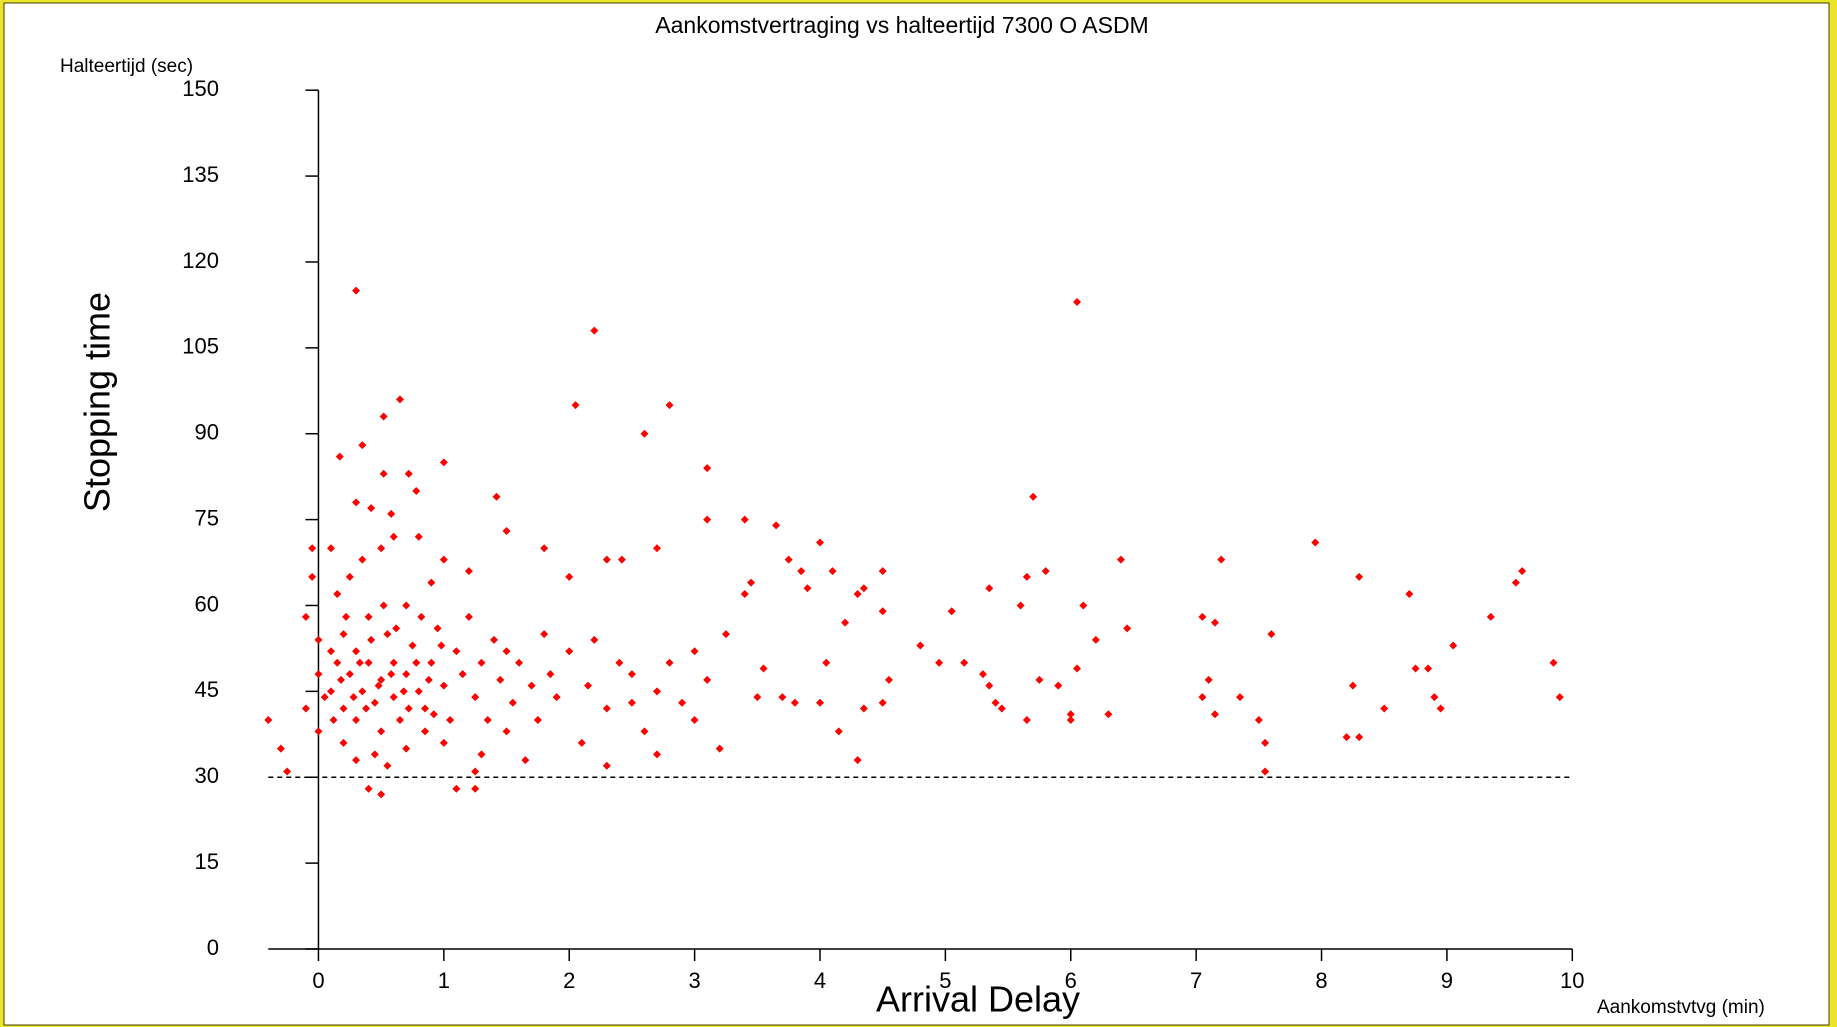  I want to click on y-axis-label: Halteertijd (sec), so click(126, 66).